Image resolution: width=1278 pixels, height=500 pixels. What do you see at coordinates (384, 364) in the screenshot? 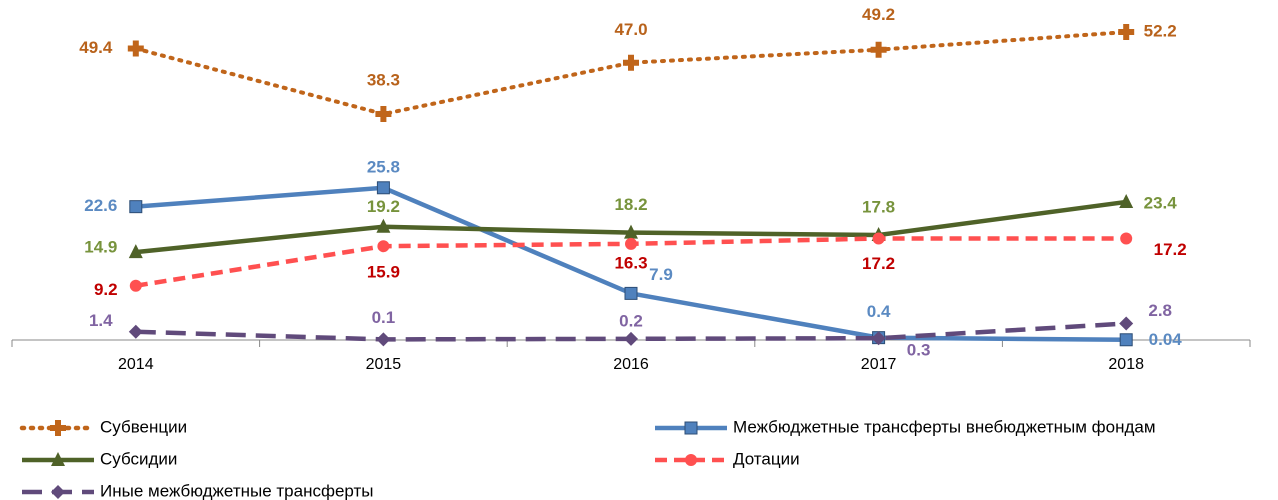
I see `x-tick-label: 2015` at bounding box center [384, 364].